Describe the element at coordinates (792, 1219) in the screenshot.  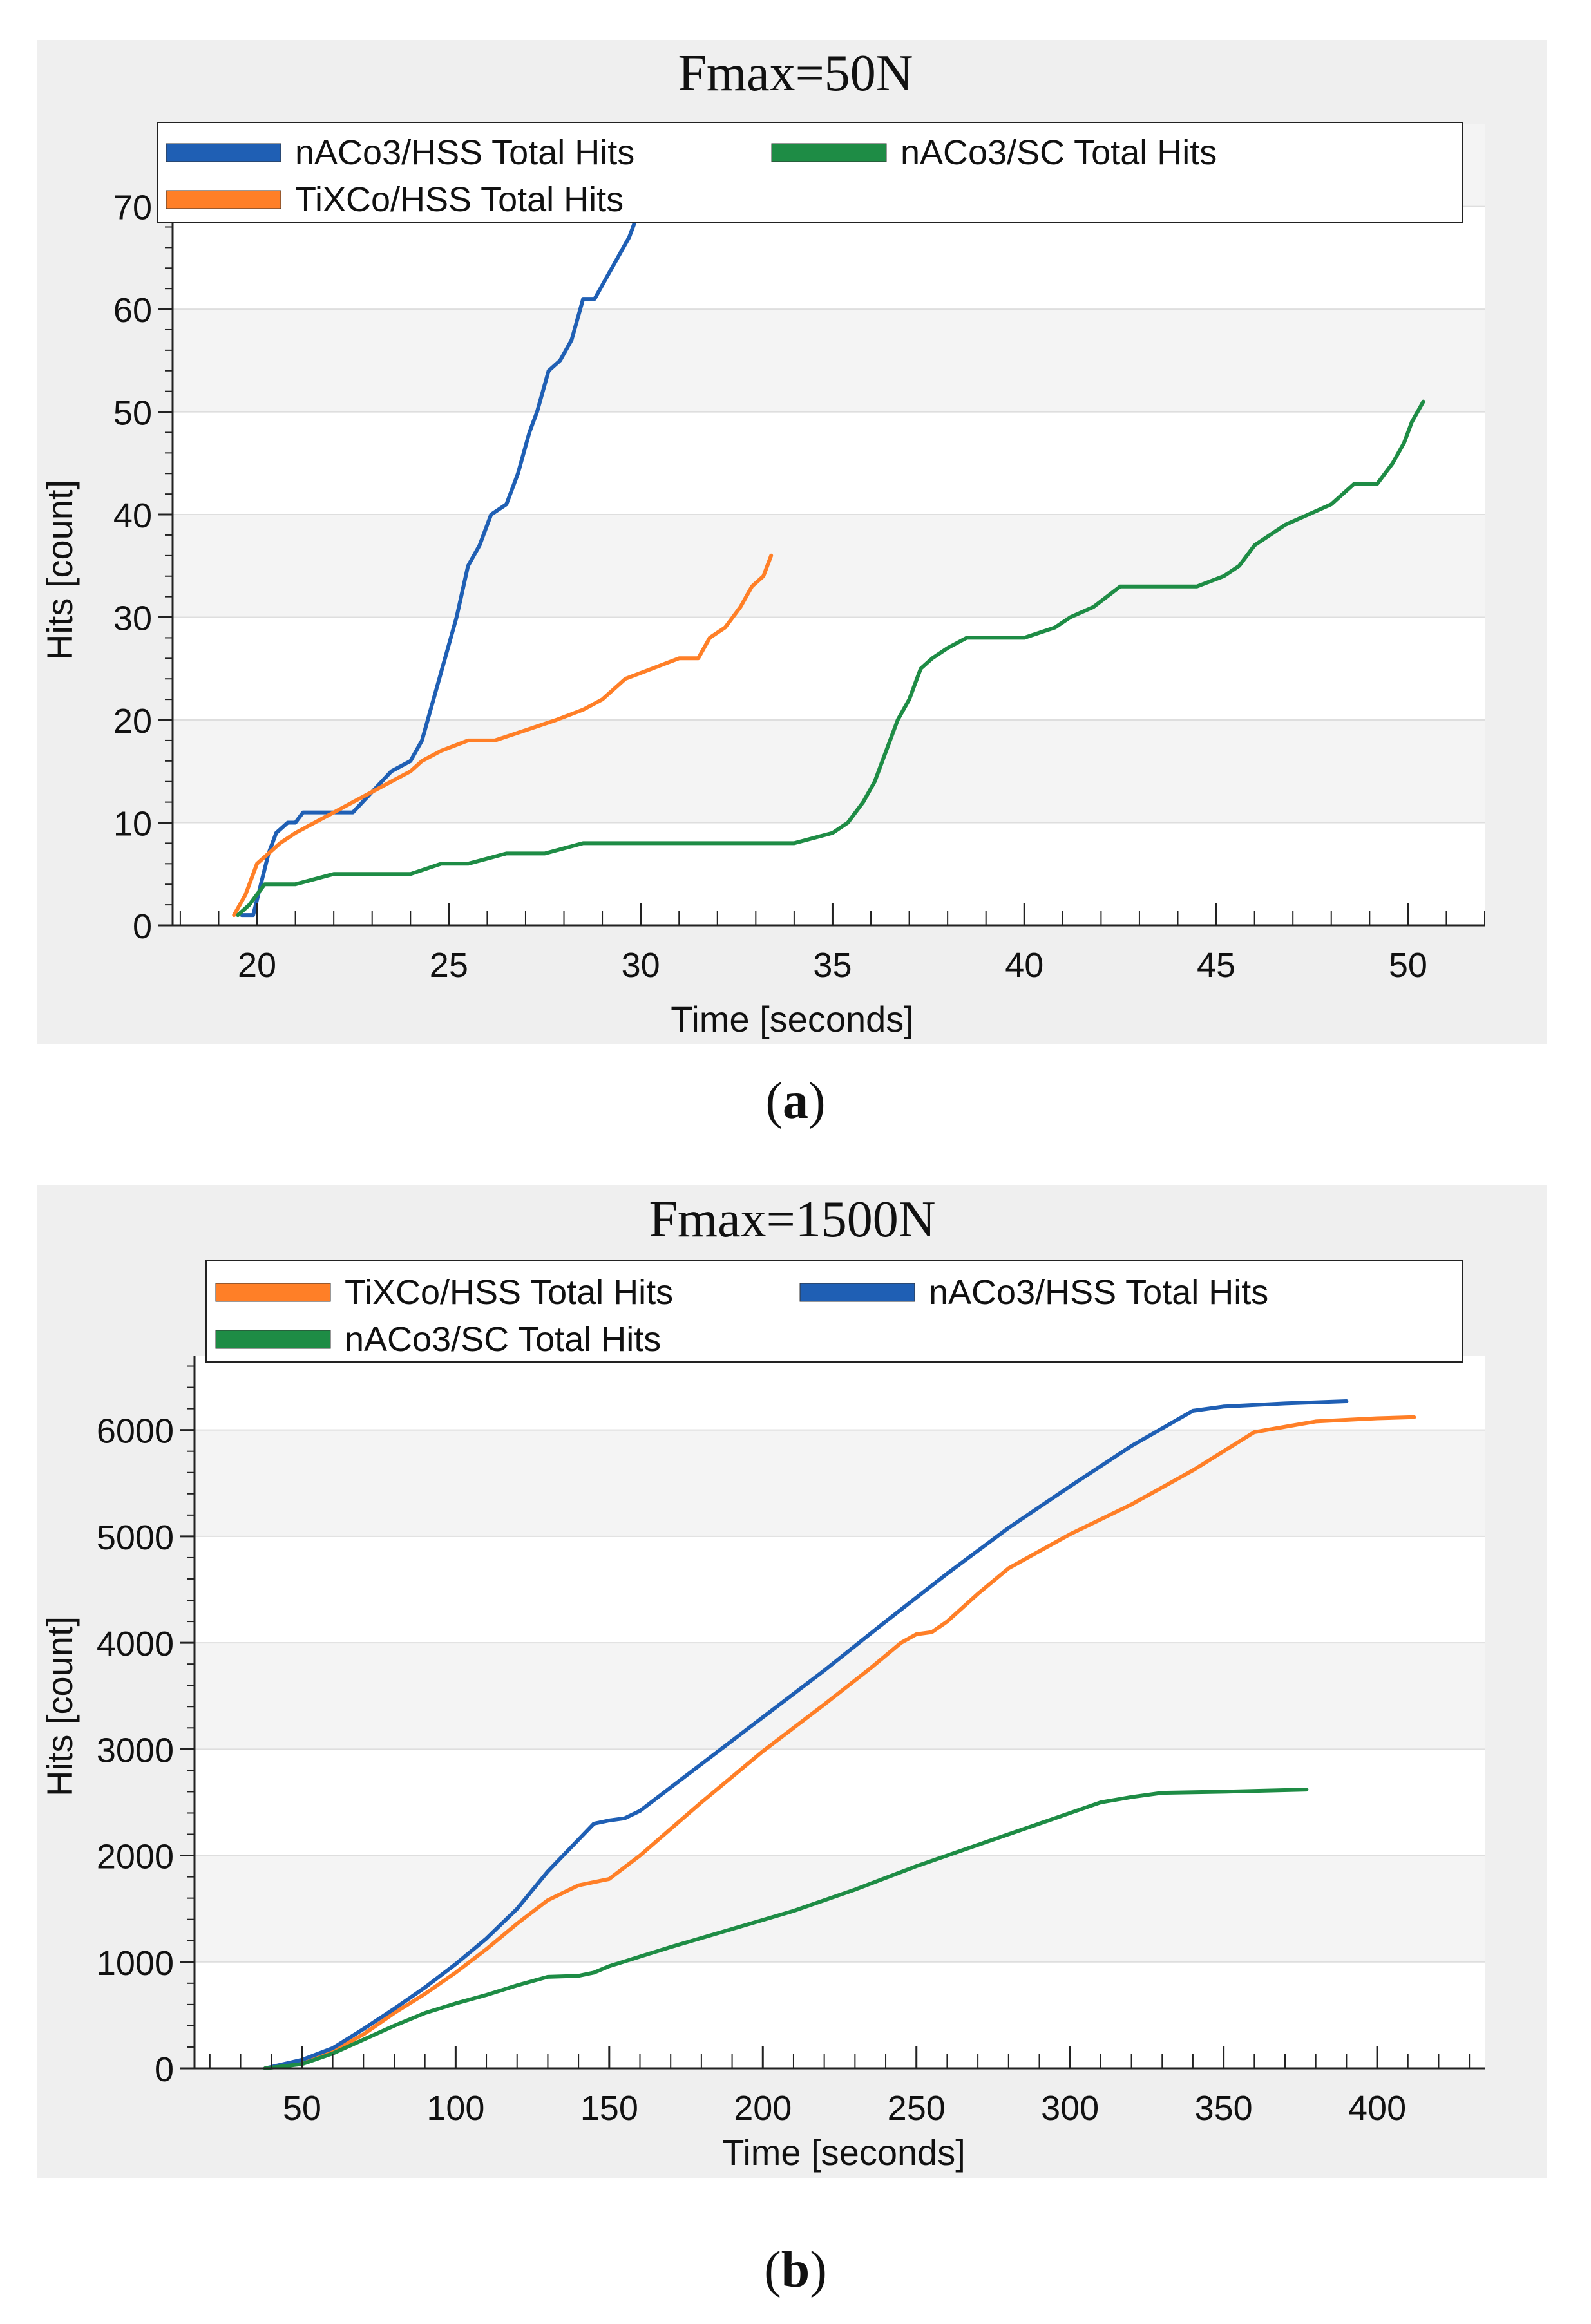
I see `chart-b-title: Fmax=1500N` at that location.